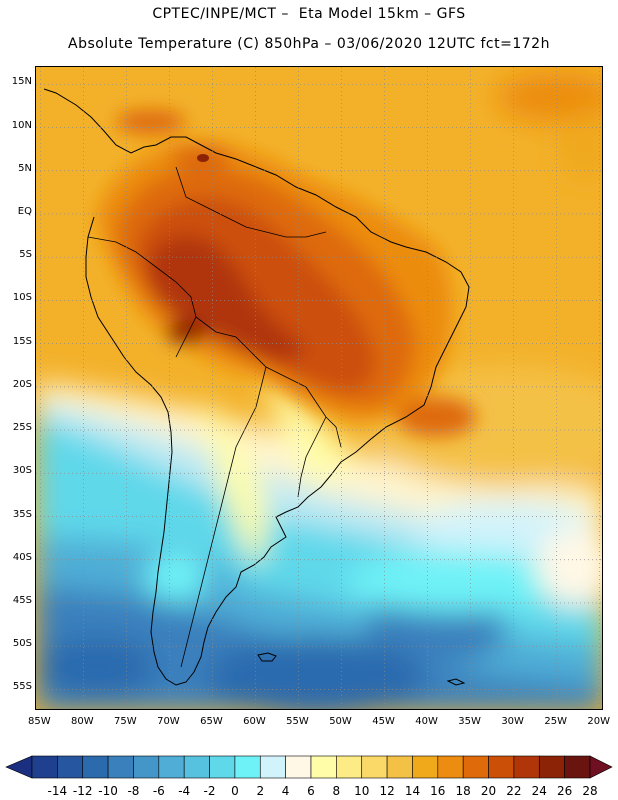 The image size is (618, 800). What do you see at coordinates (22, 341) in the screenshot?
I see `latitude-label: 15S` at bounding box center [22, 341].